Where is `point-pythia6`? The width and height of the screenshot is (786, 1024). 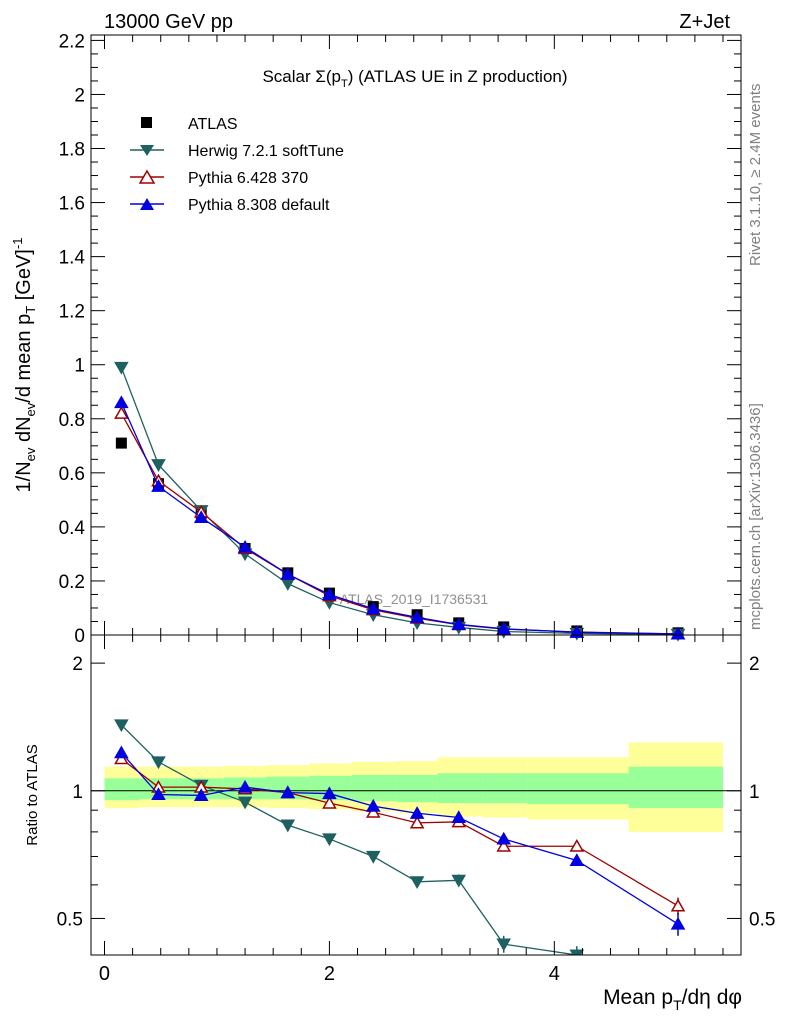
point-pythia6 is located at coordinates (121, 412).